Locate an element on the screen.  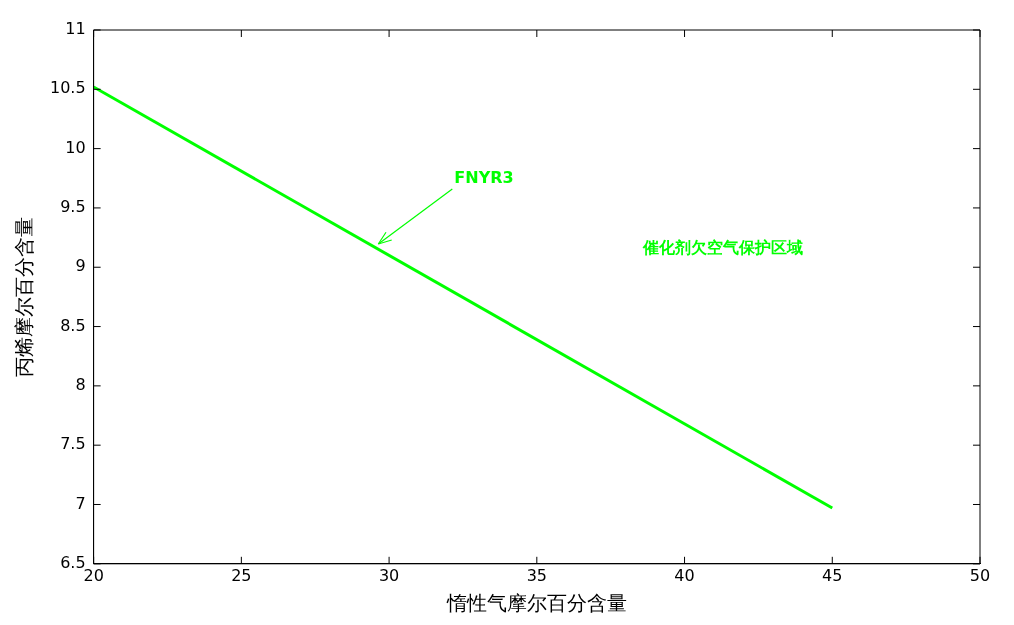
annotation: 催化剂欠空气保护区域 is located at coordinates (722, 248).